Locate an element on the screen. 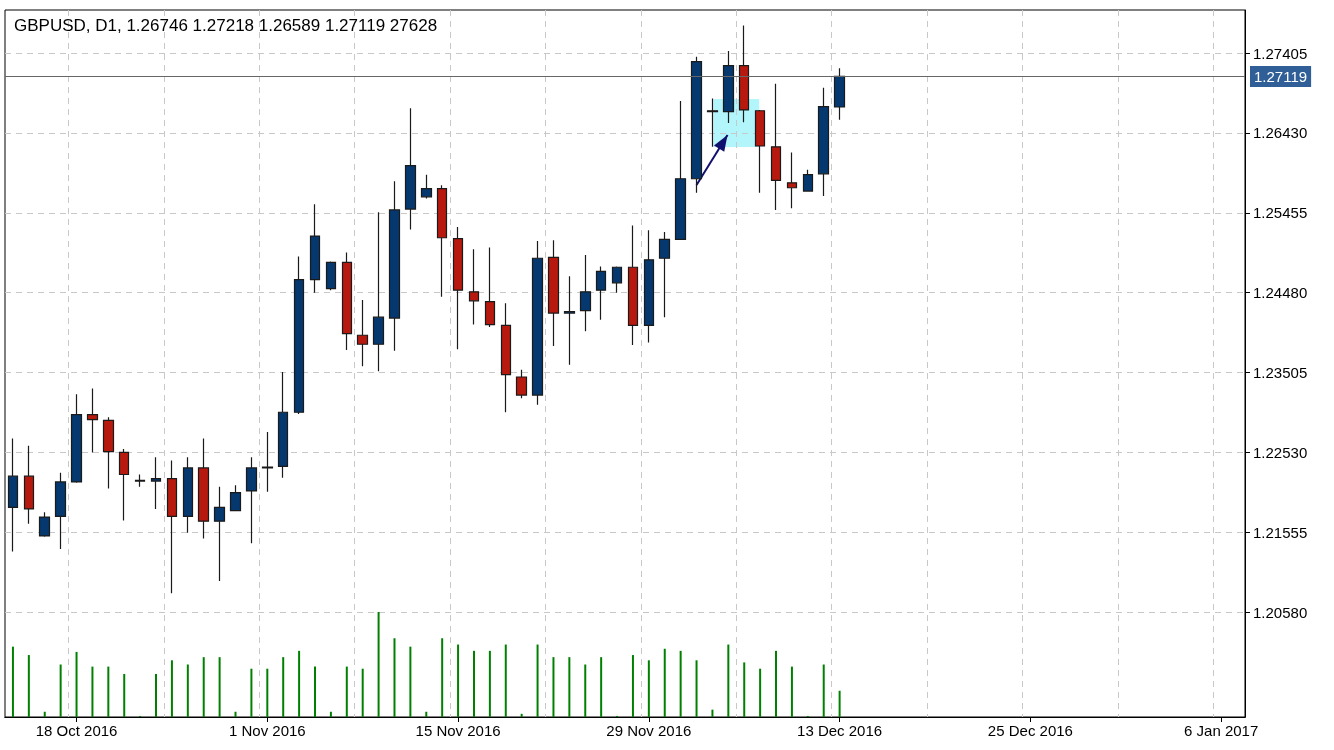  y-tick-label: 1.27405 is located at coordinates (1280, 53).